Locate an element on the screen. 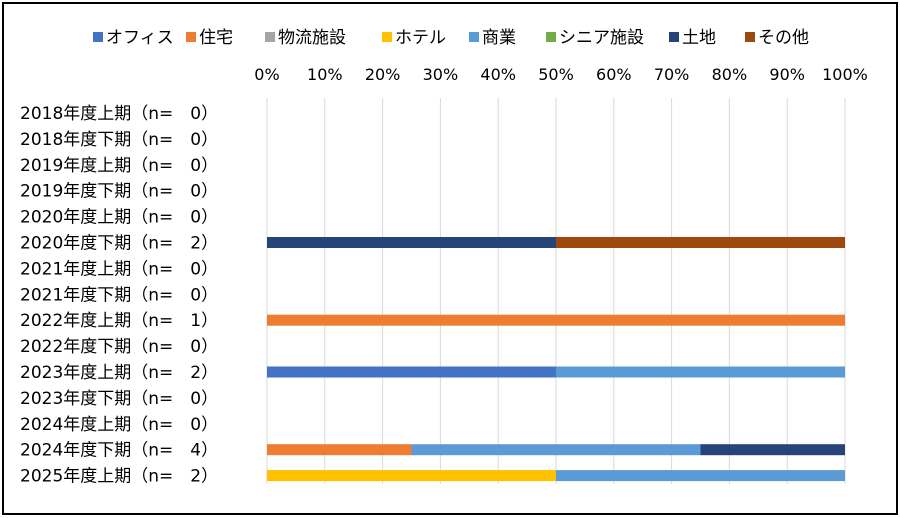 The width and height of the screenshot is (900, 518). x-tick-label: 90% is located at coordinates (787, 74).